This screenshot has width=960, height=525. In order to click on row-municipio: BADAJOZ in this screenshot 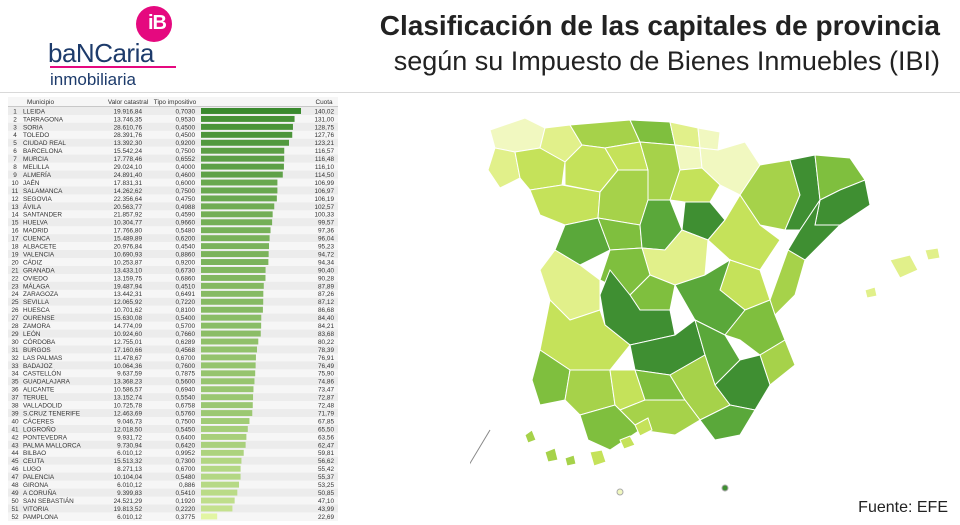, I will do `click(38, 366)`.